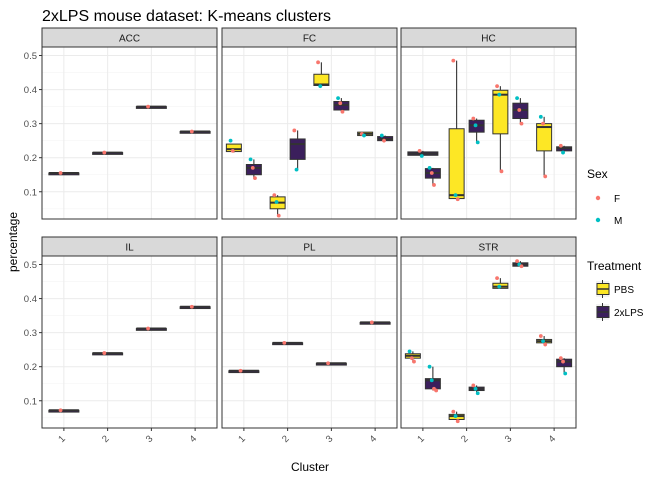 The width and height of the screenshot is (672, 480). I want to click on box-cluster-3-2xlps, so click(520, 111).